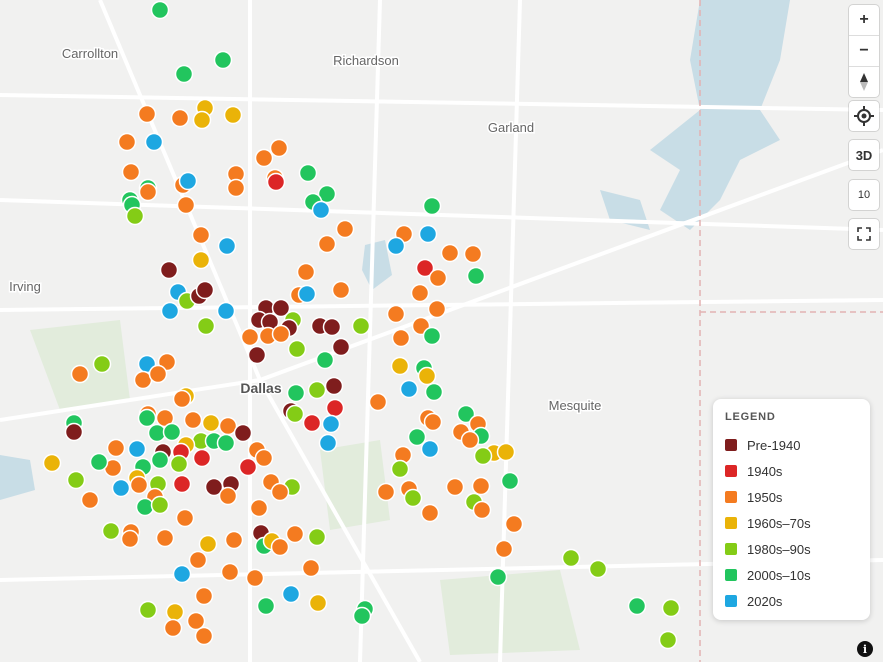 The image size is (883, 662). I want to click on tilt-button: 3D, so click(864, 155).